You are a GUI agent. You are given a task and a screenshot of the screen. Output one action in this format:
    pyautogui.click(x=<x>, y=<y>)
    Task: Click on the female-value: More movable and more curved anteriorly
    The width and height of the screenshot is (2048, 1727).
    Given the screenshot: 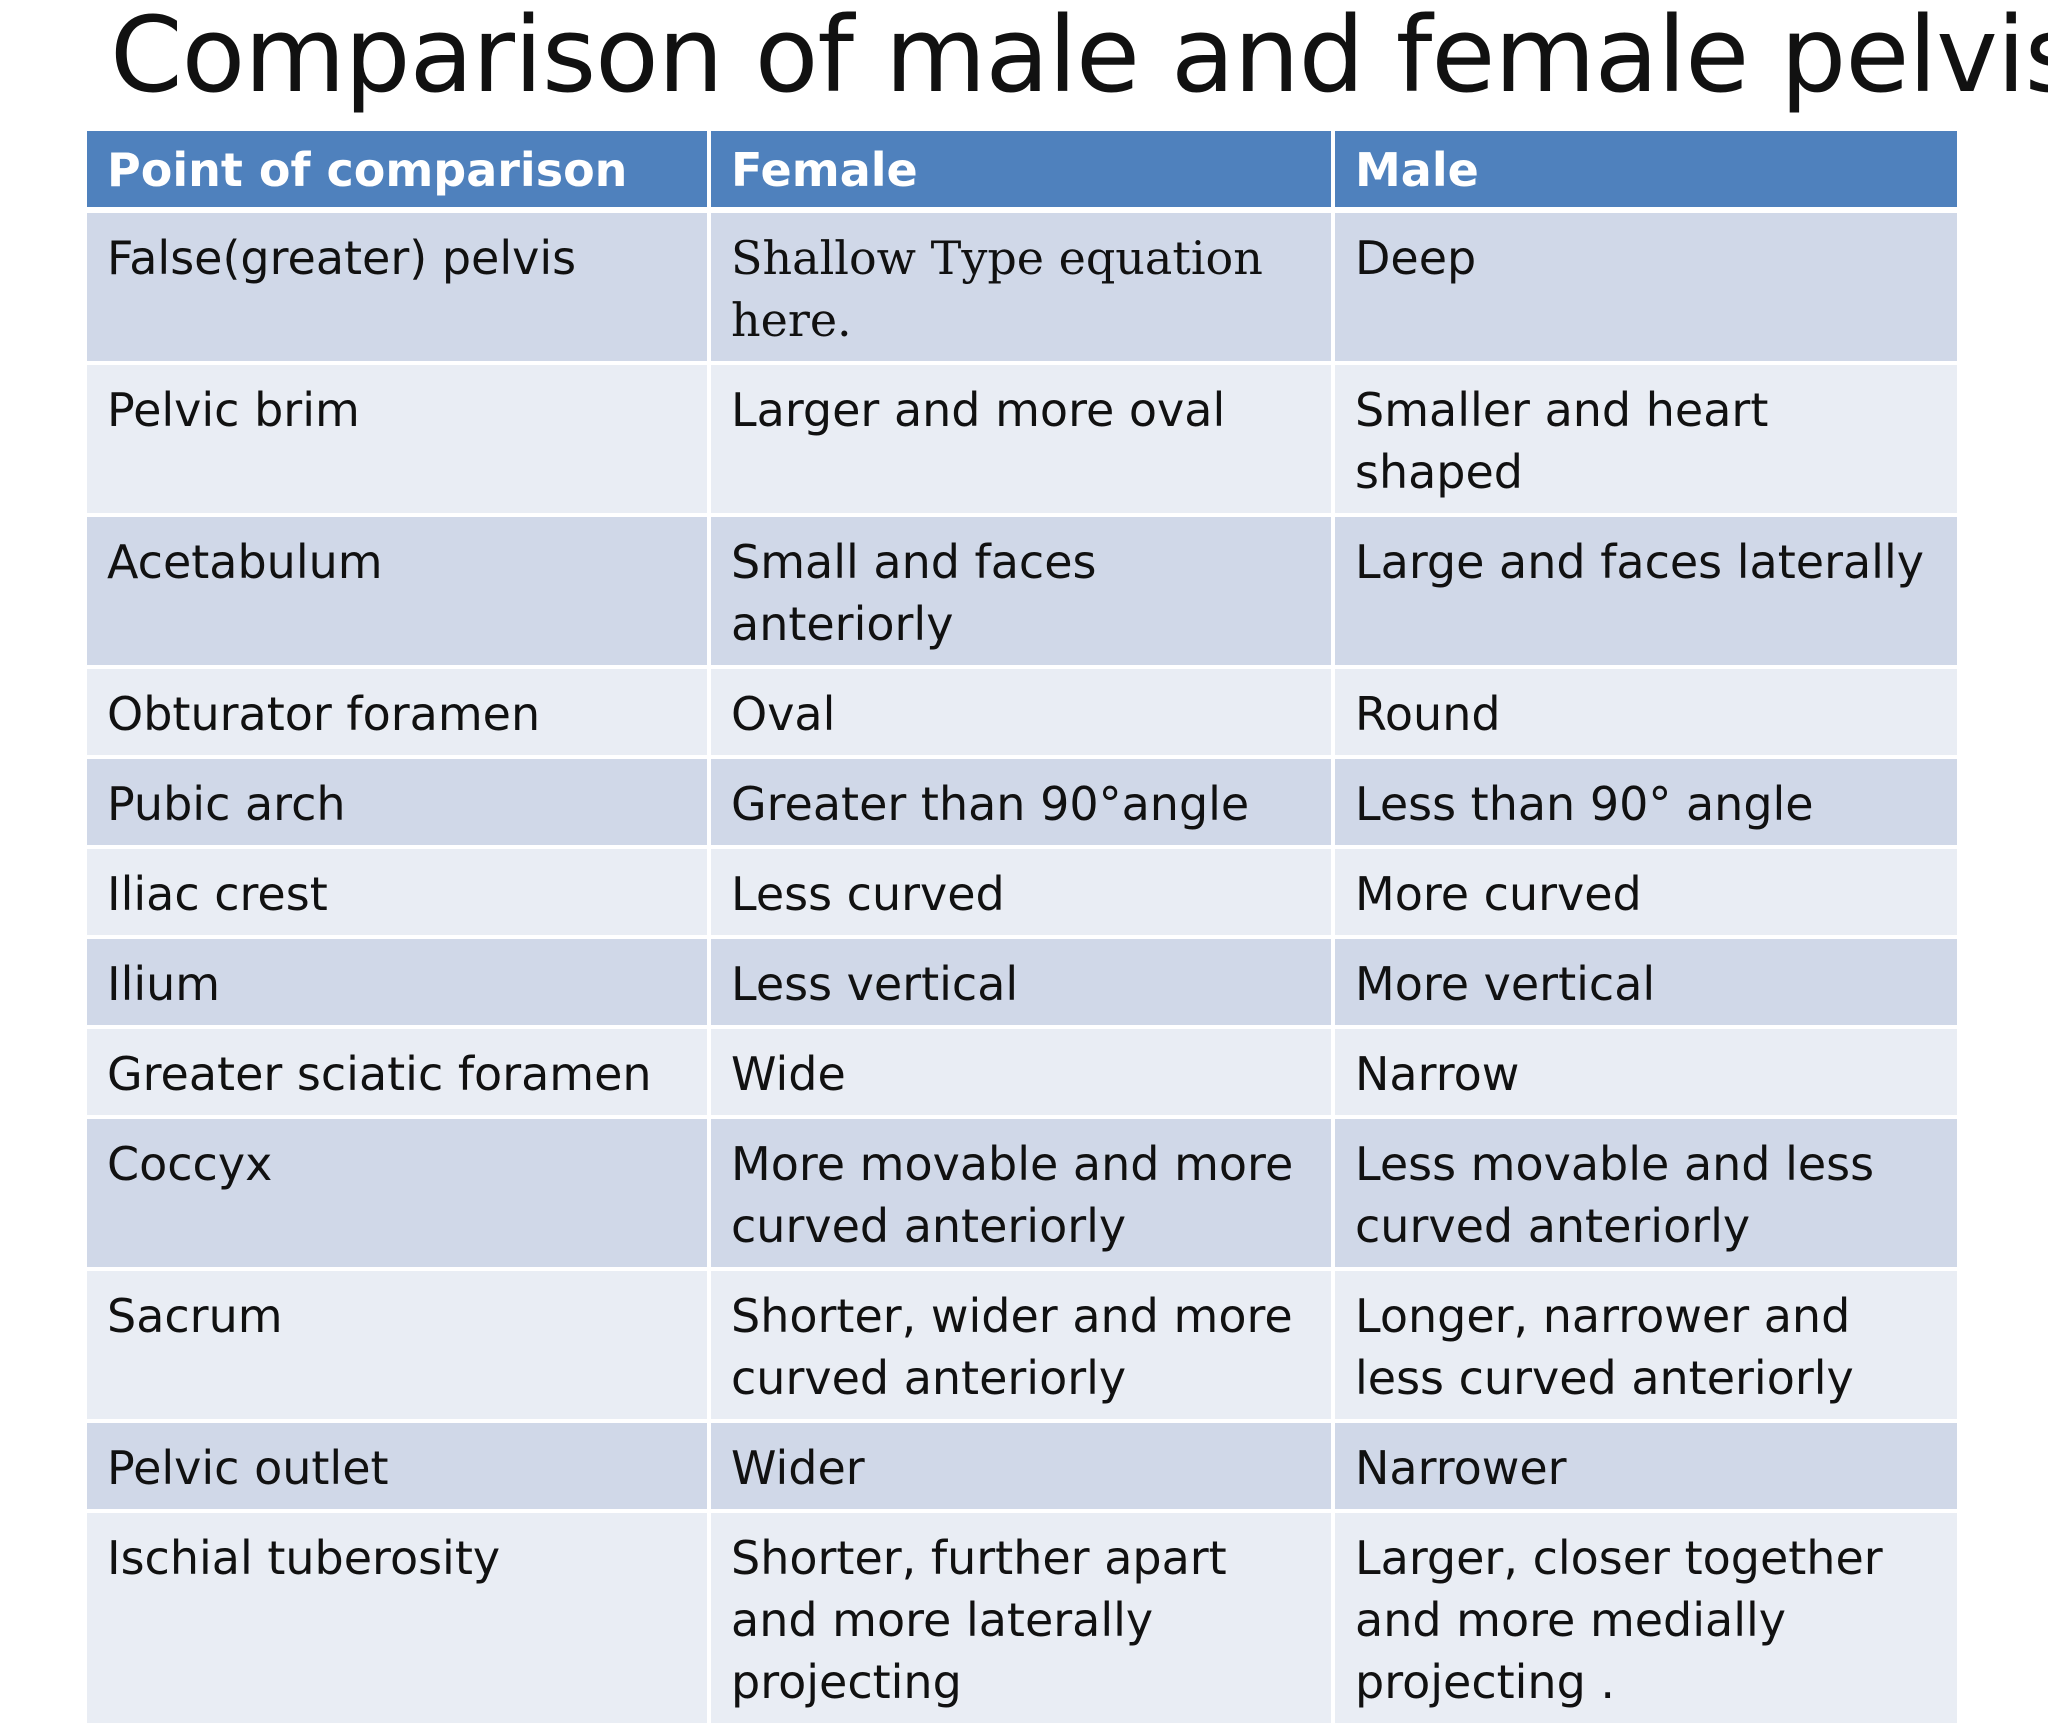 What is the action you would take?
    pyautogui.click(x=1023, y=1195)
    